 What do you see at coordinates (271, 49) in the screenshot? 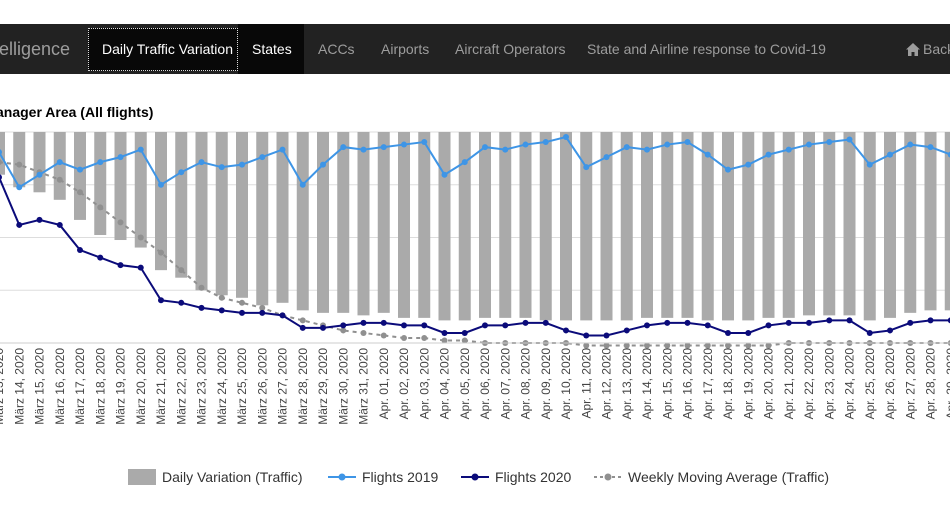
I see `nav-states: States` at bounding box center [271, 49].